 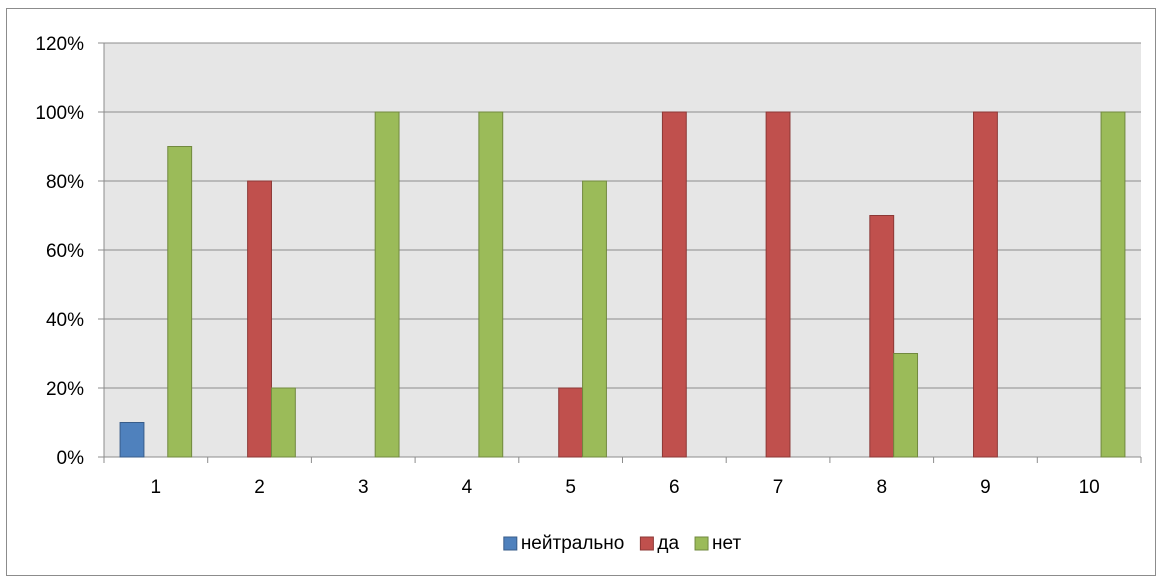 What do you see at coordinates (570, 487) in the screenshot?
I see `x-tick-label: 5` at bounding box center [570, 487].